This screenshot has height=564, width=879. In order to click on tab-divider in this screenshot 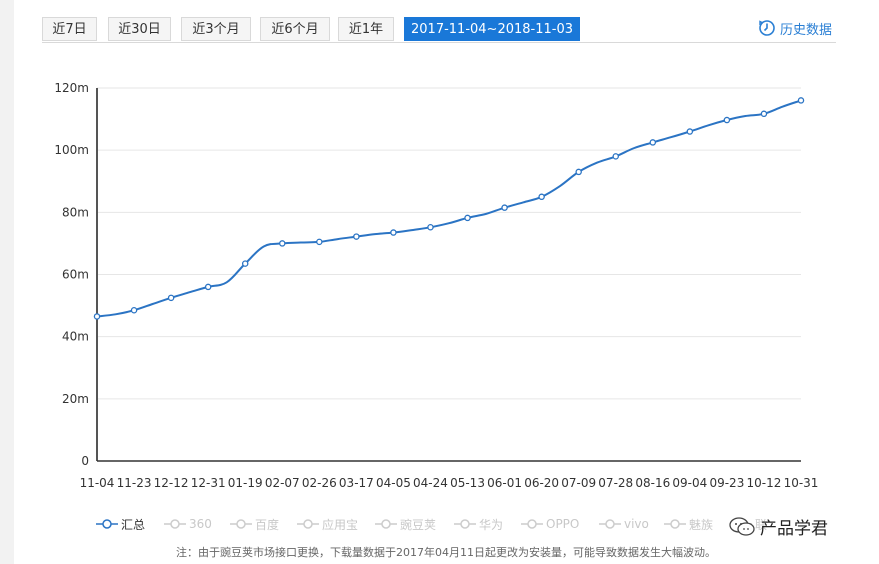, I will do `click(439, 42)`.